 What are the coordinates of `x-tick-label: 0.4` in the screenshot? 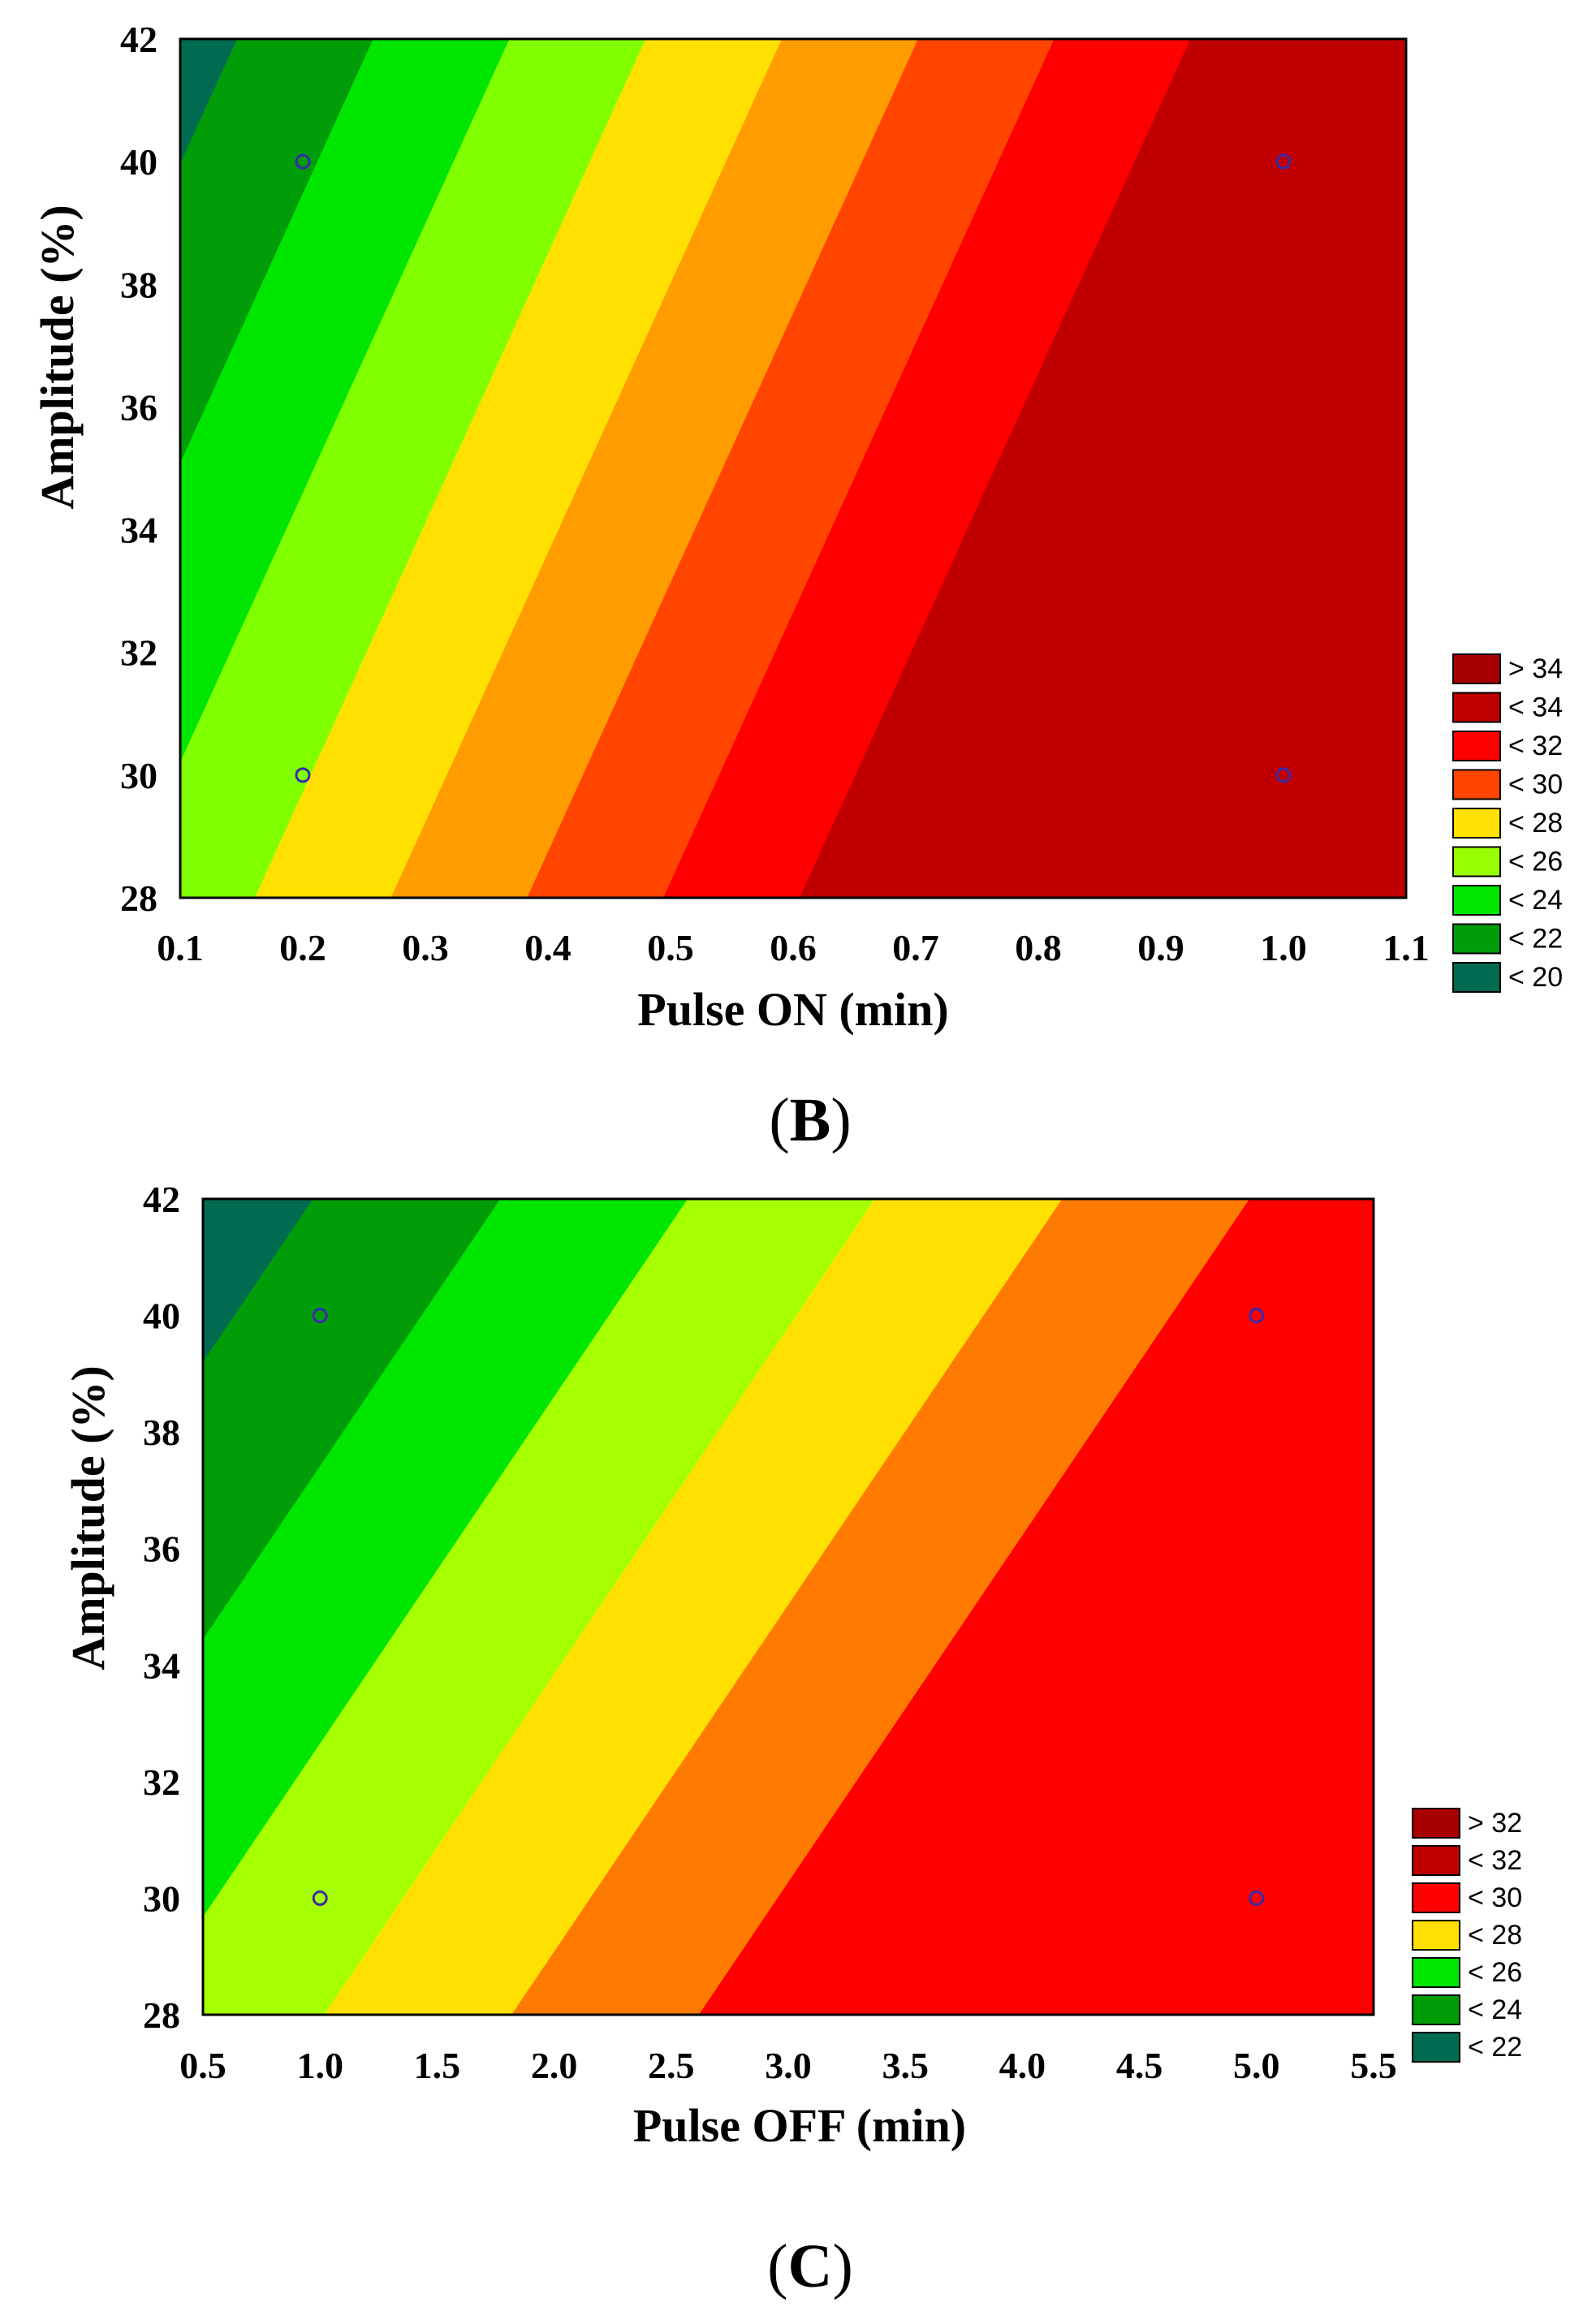 It's located at (548, 947).